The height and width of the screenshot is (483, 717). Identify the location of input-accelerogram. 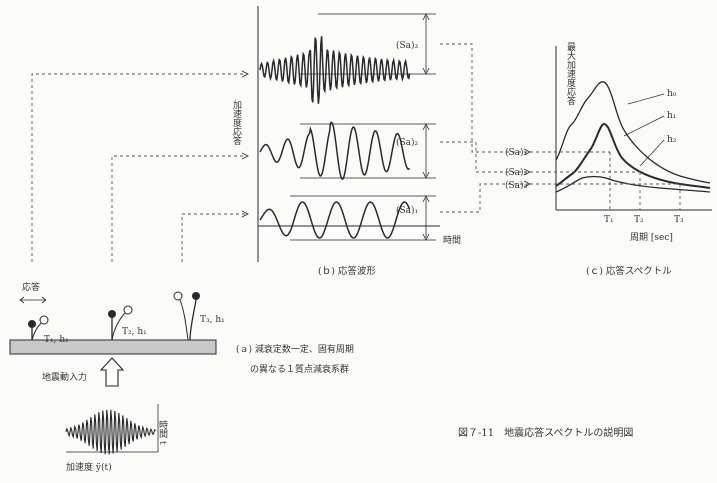
(111, 432).